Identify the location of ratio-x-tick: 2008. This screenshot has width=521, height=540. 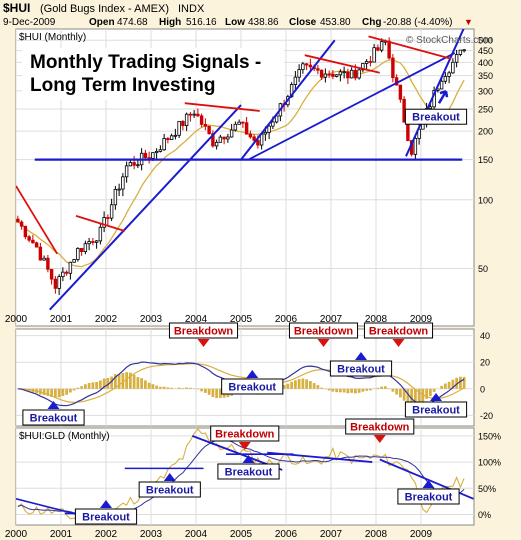
(376, 534).